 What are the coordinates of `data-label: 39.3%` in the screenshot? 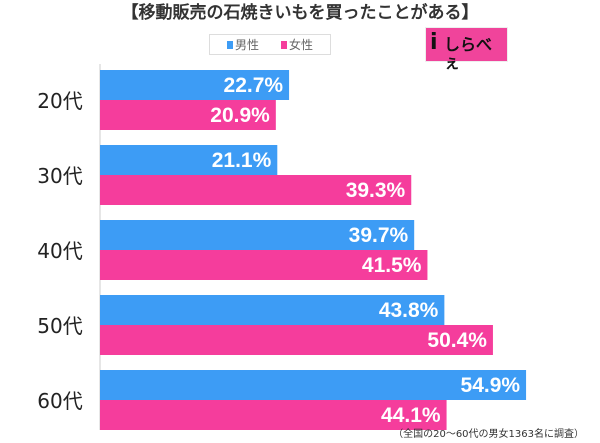 It's located at (376, 190).